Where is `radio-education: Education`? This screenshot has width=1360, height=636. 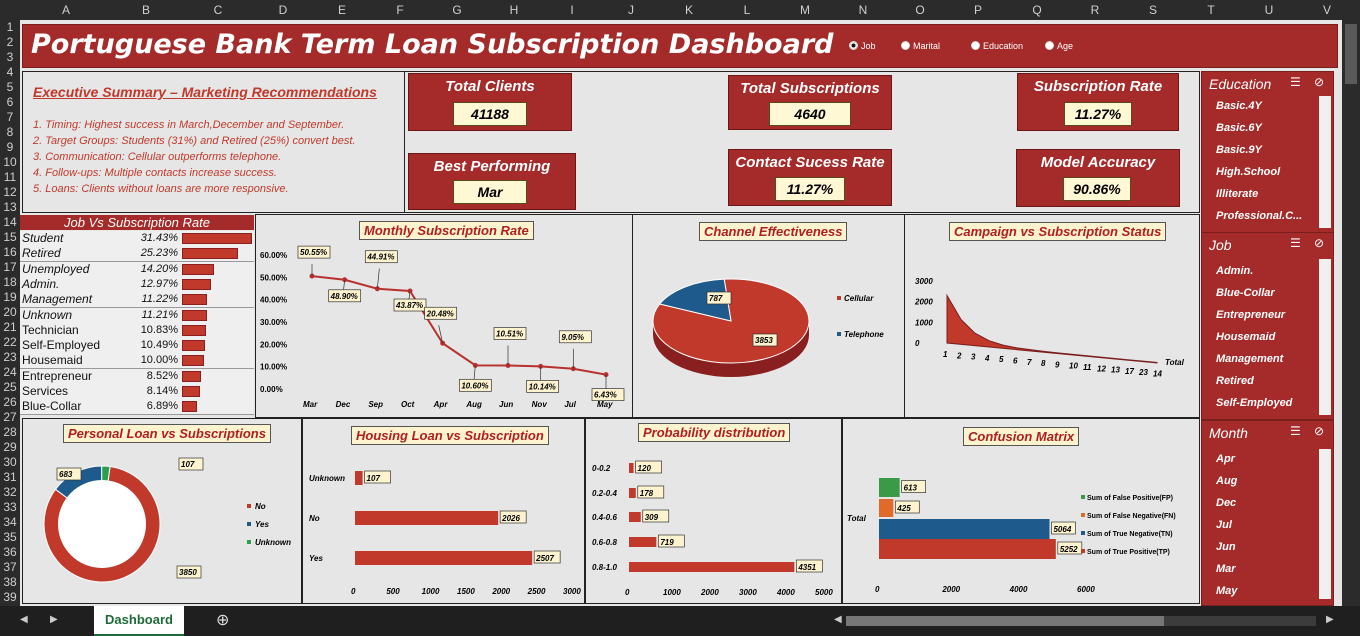
radio-education: Education is located at coordinates (997, 46).